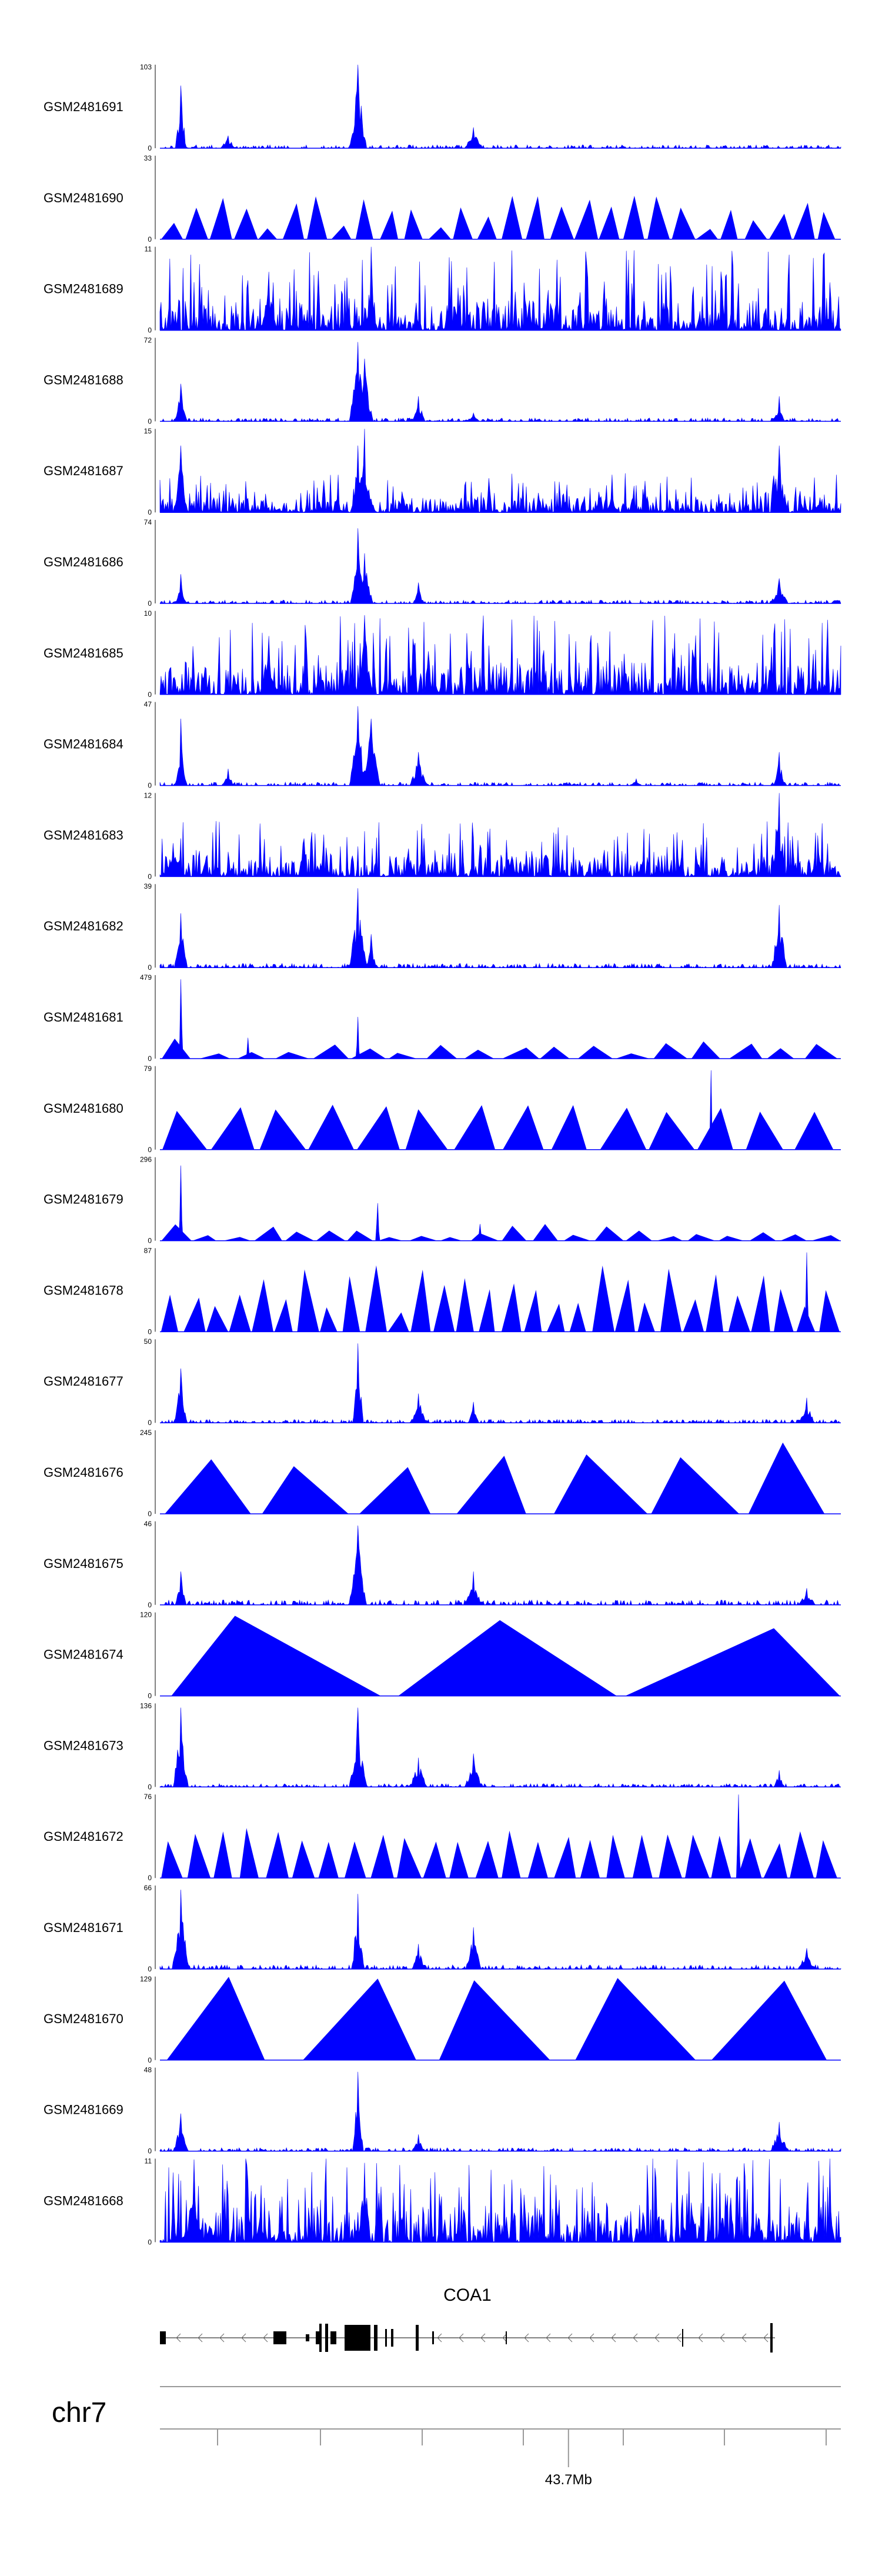  I want to click on track-GSM2481672: GSM2481672 76 0, so click(442, 1837).